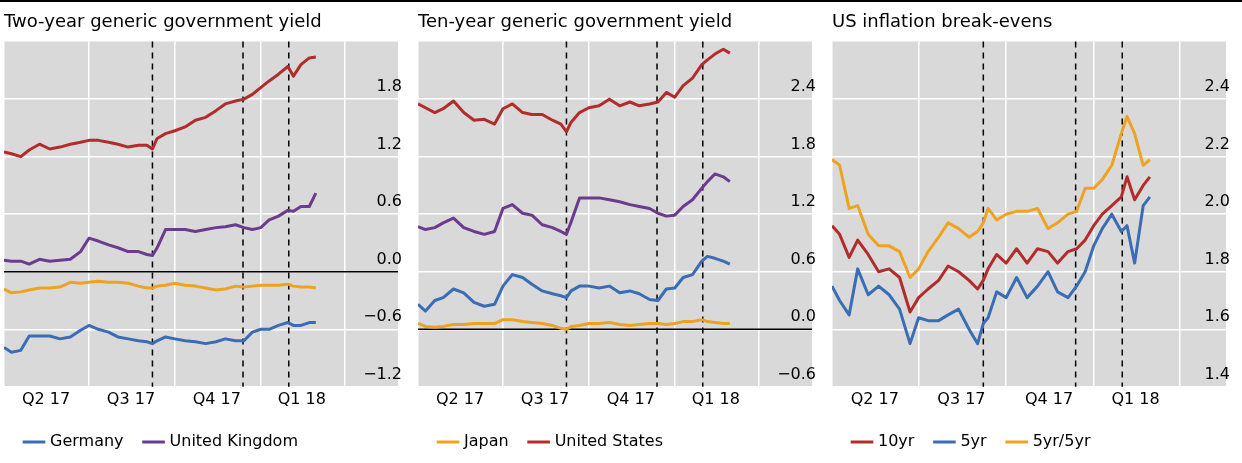 This screenshot has width=1242, height=463. Describe the element at coordinates (942, 21) in the screenshot. I see `chart-title: US inflation break-evens` at that location.